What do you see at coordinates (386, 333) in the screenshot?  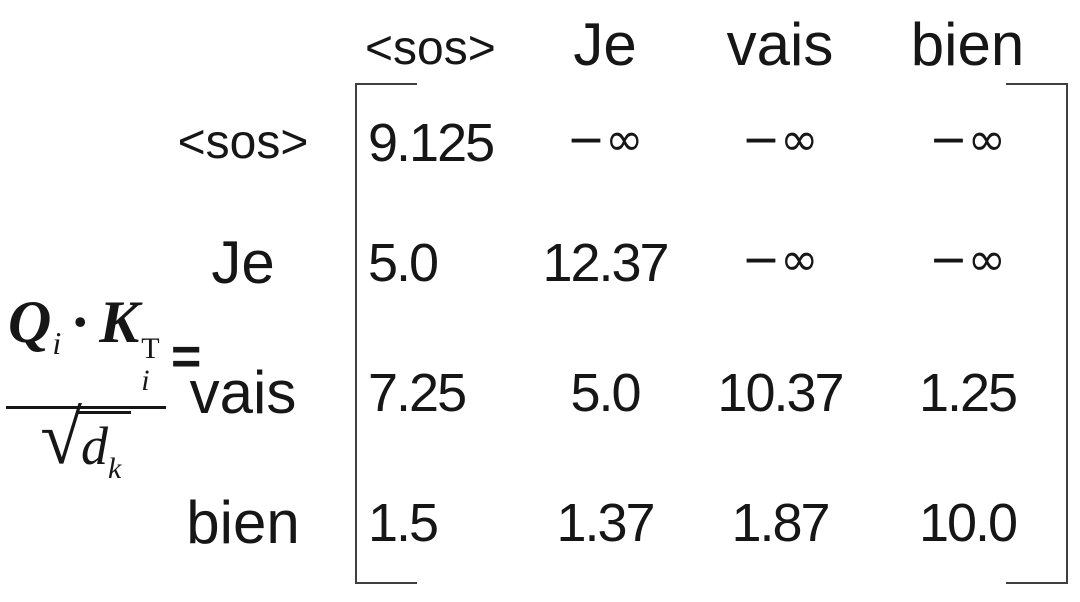 I see `matrix-left-bracket` at bounding box center [386, 333].